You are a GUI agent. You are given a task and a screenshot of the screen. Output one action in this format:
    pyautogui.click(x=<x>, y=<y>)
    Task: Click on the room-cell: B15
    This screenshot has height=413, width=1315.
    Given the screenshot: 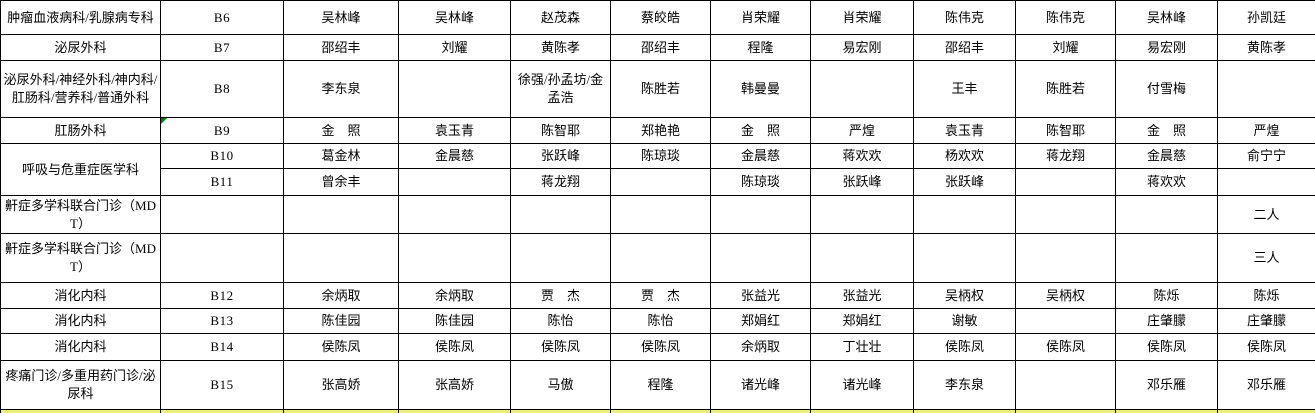 What is the action you would take?
    pyautogui.click(x=222, y=385)
    